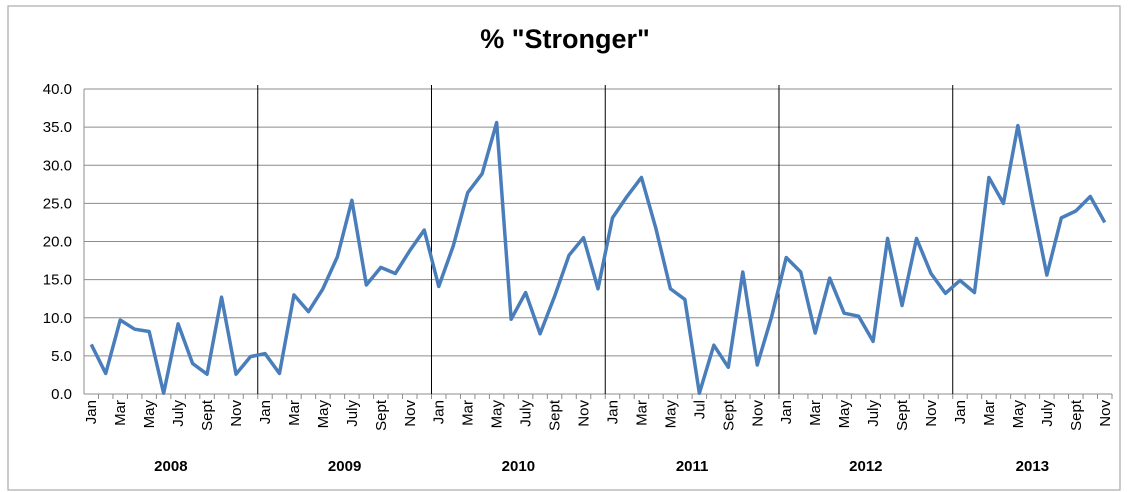 Image resolution: width=1128 pixels, height=492 pixels. What do you see at coordinates (565, 39) in the screenshot?
I see `chart-title: % "Stronger"` at bounding box center [565, 39].